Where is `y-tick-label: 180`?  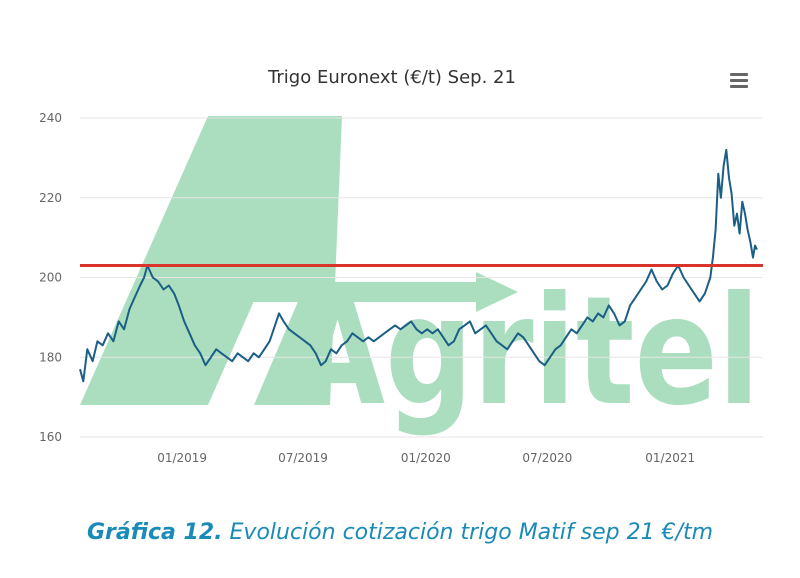
y-tick-label: 180 is located at coordinates (50, 357).